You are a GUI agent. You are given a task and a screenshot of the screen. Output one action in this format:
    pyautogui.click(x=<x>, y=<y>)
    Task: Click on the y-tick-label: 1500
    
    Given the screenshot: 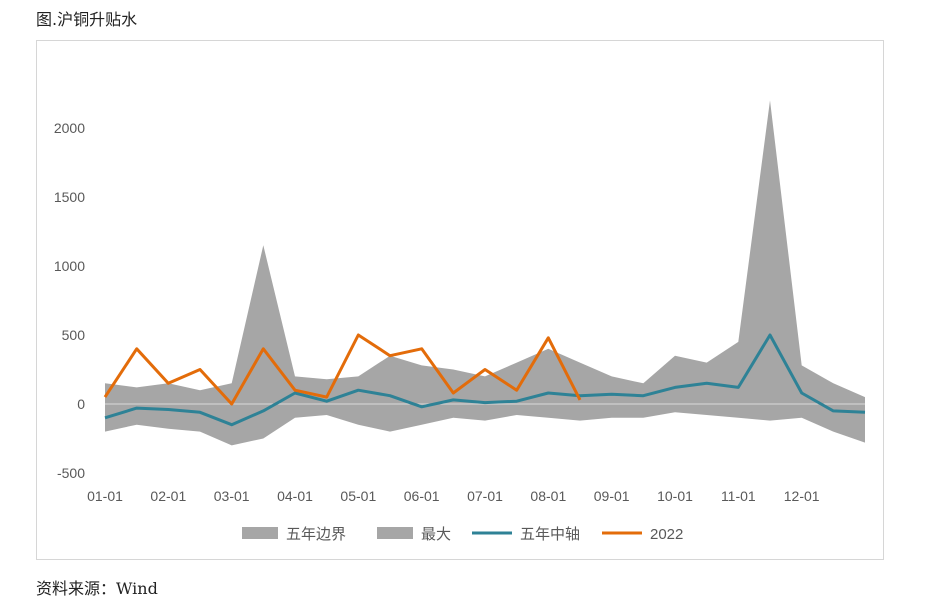 What is the action you would take?
    pyautogui.click(x=69, y=197)
    